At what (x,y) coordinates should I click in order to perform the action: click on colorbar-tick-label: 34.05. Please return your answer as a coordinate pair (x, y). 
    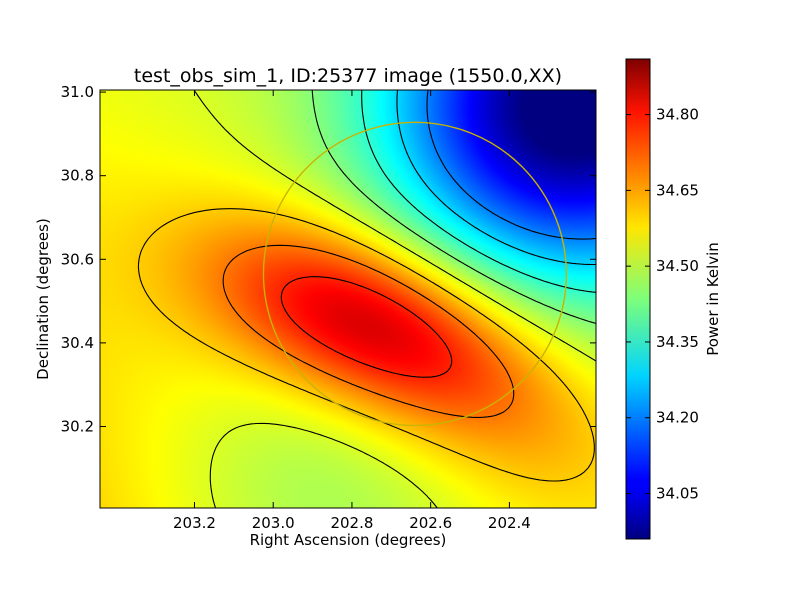
    Looking at the image, I should click on (677, 494).